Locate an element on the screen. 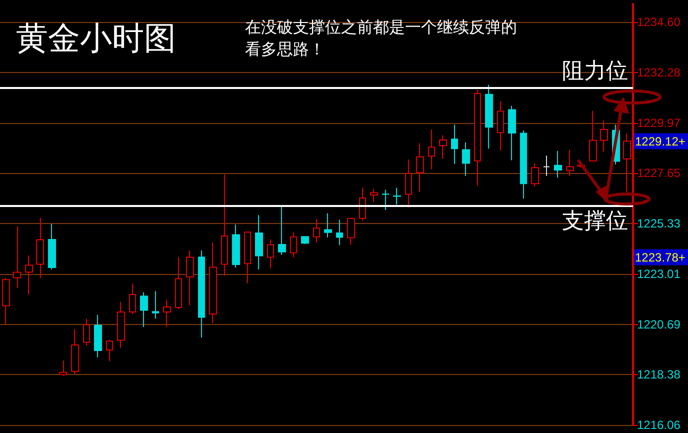 The image size is (688, 433). y-tick-label: 1223.01 is located at coordinates (659, 274).